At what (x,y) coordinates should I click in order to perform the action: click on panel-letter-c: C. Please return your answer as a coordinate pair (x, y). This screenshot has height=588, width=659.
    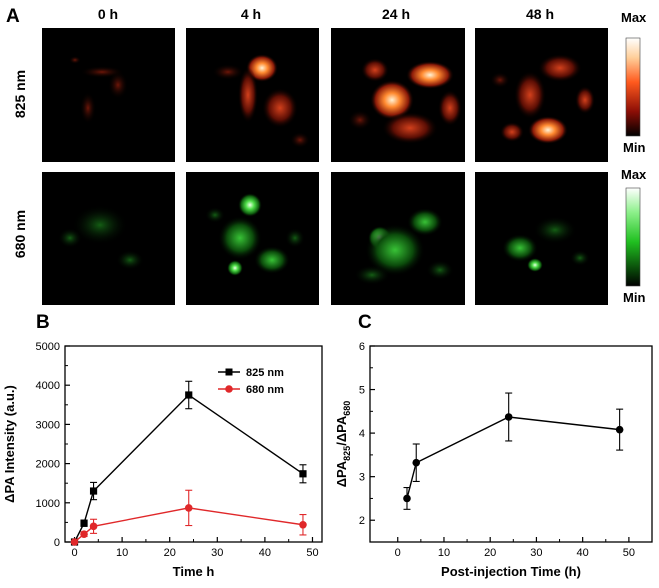
    Looking at the image, I should click on (365, 322).